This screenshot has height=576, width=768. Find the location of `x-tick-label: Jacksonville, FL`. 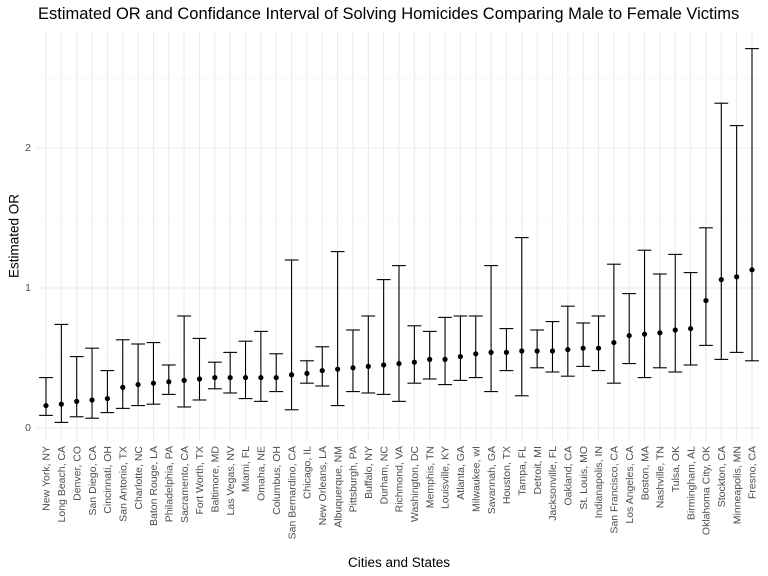

x-tick-label: Jacksonville, FL is located at coordinates (553, 483).